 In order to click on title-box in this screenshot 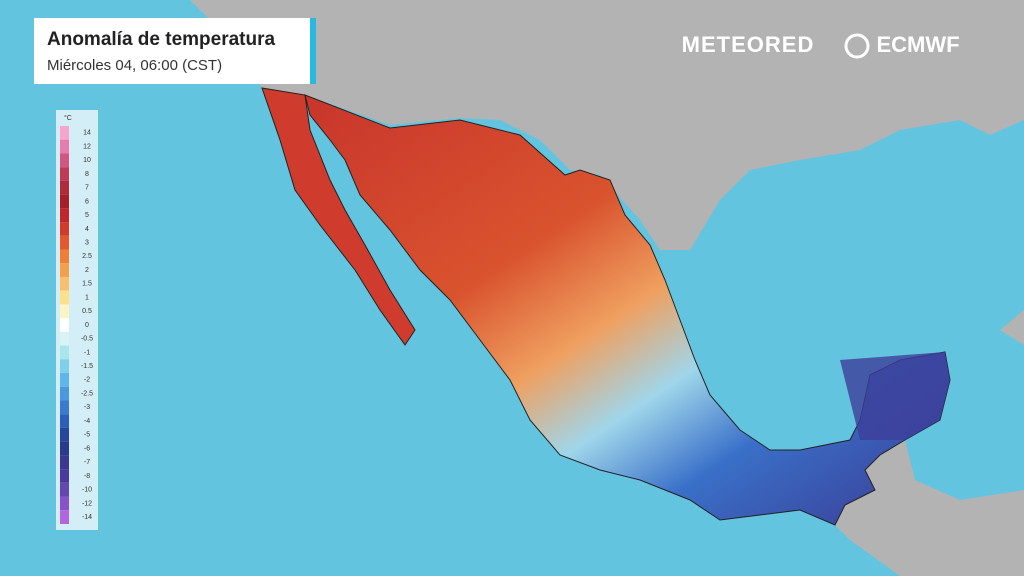, I will do `click(175, 51)`.